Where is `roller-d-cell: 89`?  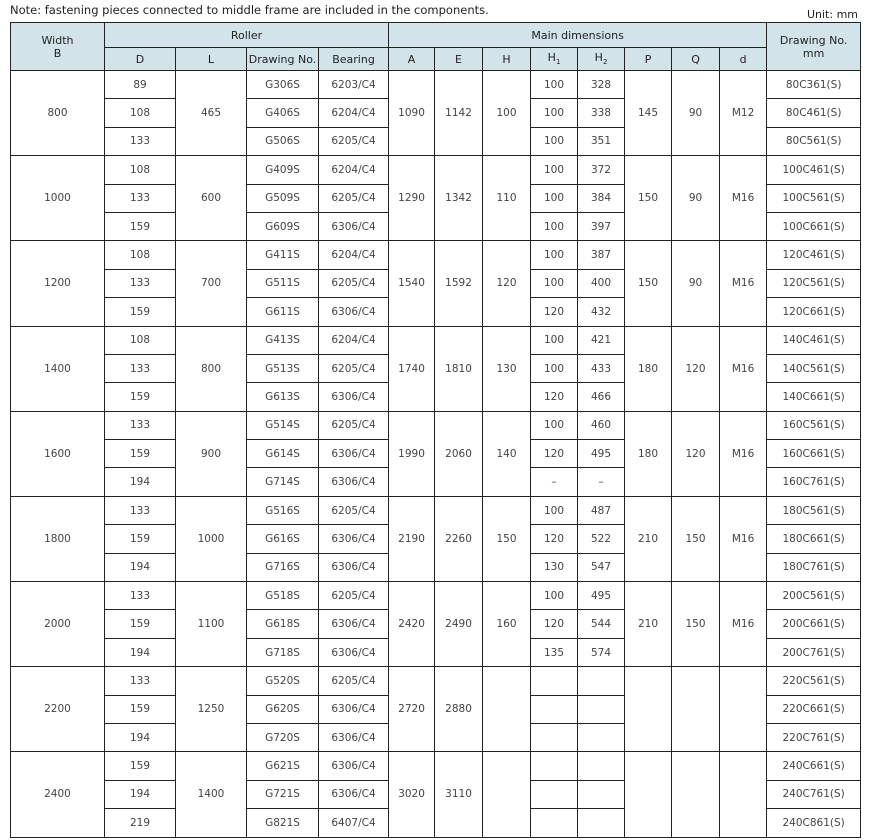 roller-d-cell: 89 is located at coordinates (140, 84).